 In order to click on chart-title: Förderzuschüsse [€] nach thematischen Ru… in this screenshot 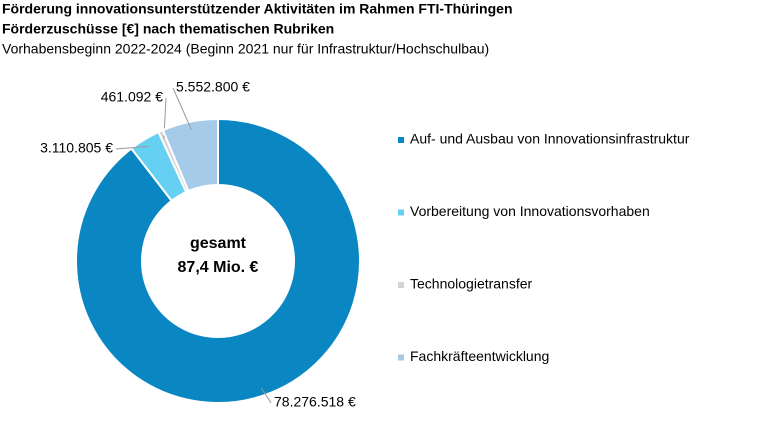, I will do `click(168, 29)`.